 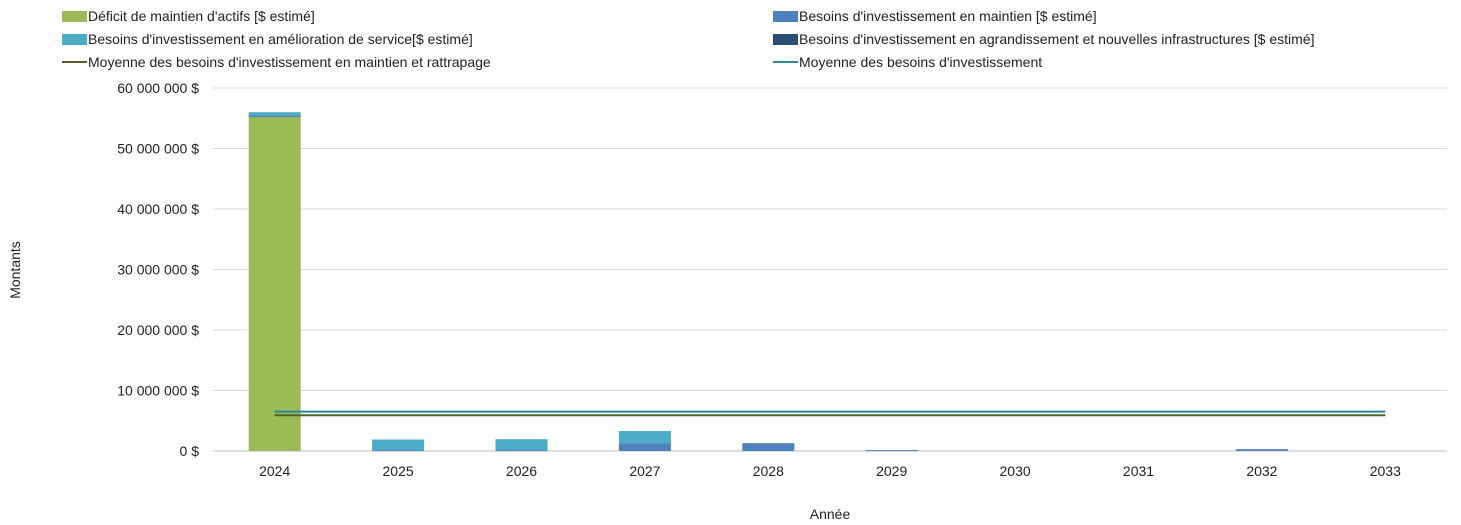 I want to click on legend-line-avg-total, so click(x=785, y=62).